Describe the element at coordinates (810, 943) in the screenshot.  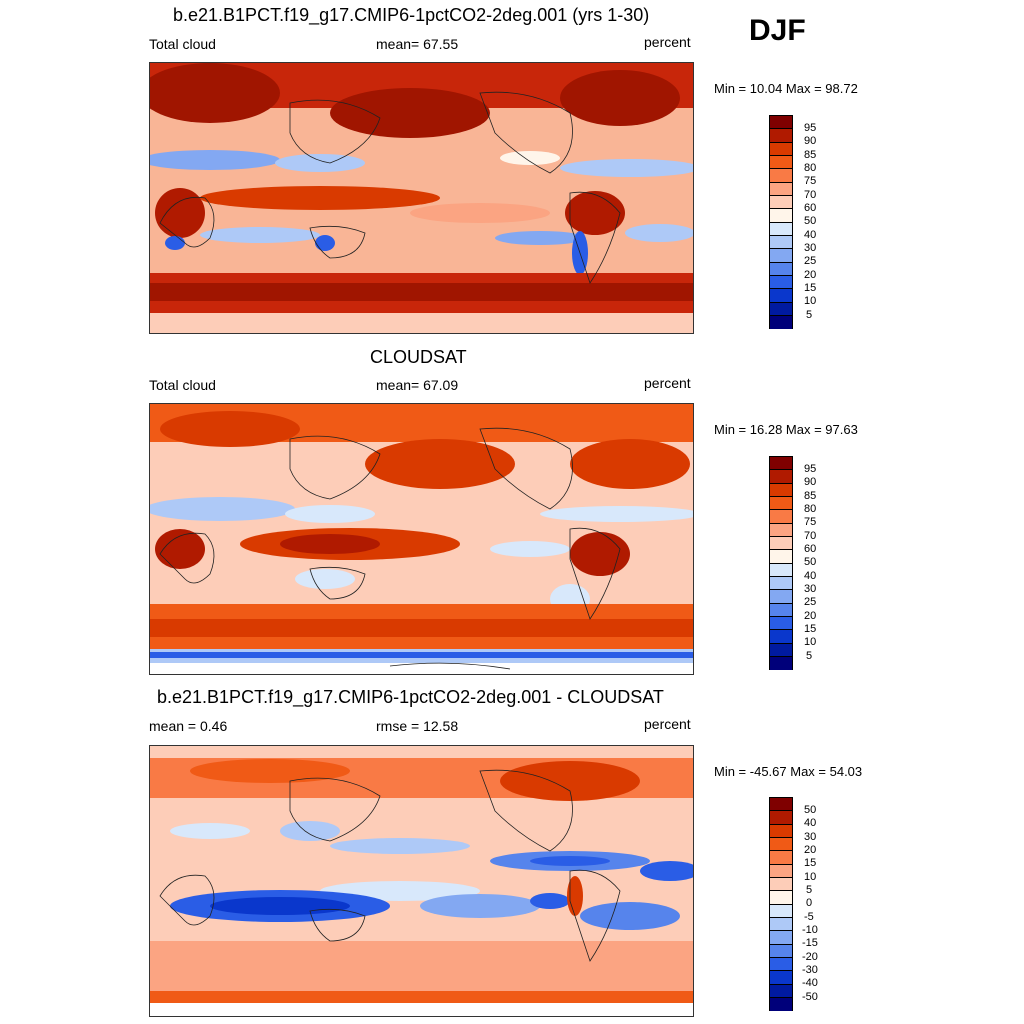
I see `colorbar-tick-label: -15` at that location.